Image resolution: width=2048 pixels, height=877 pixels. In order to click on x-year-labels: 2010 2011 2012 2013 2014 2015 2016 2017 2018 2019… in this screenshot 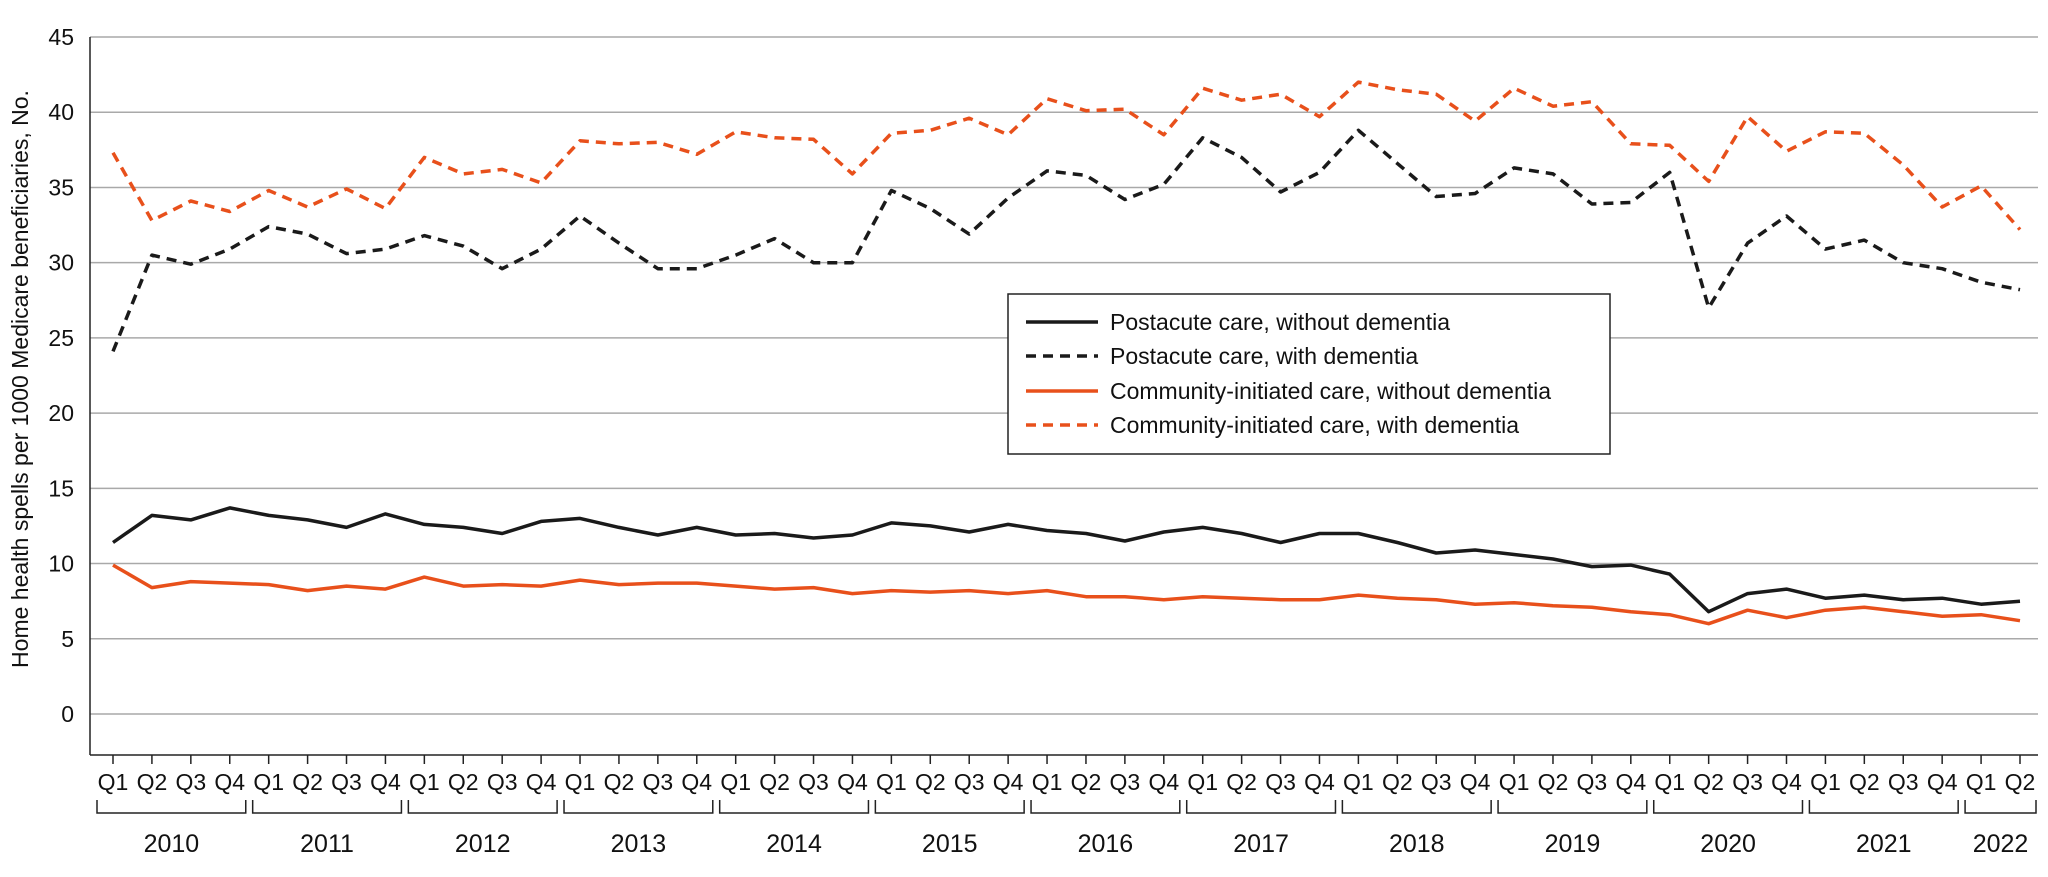, I will do `click(1066, 829)`.